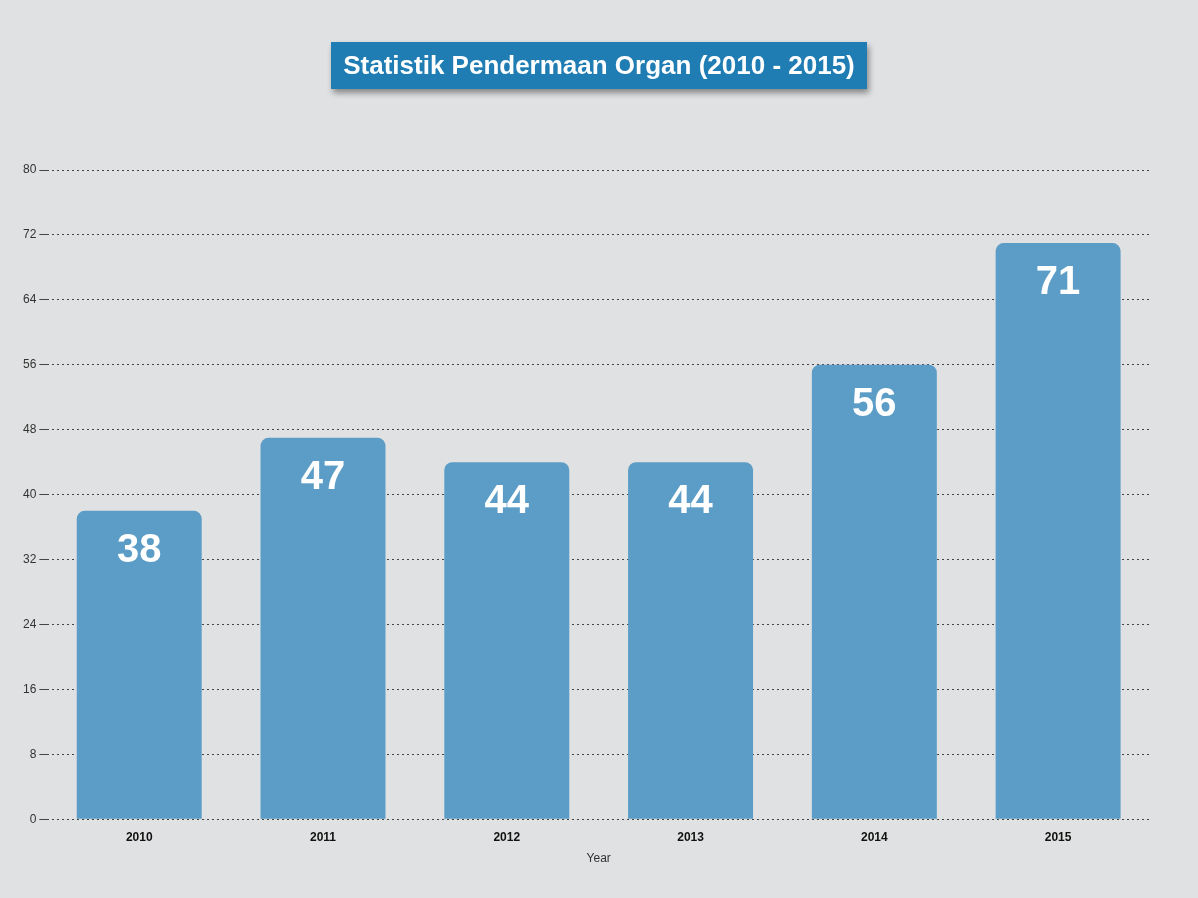 The image size is (1198, 898). I want to click on y-tick-label: 48, so click(29, 428).